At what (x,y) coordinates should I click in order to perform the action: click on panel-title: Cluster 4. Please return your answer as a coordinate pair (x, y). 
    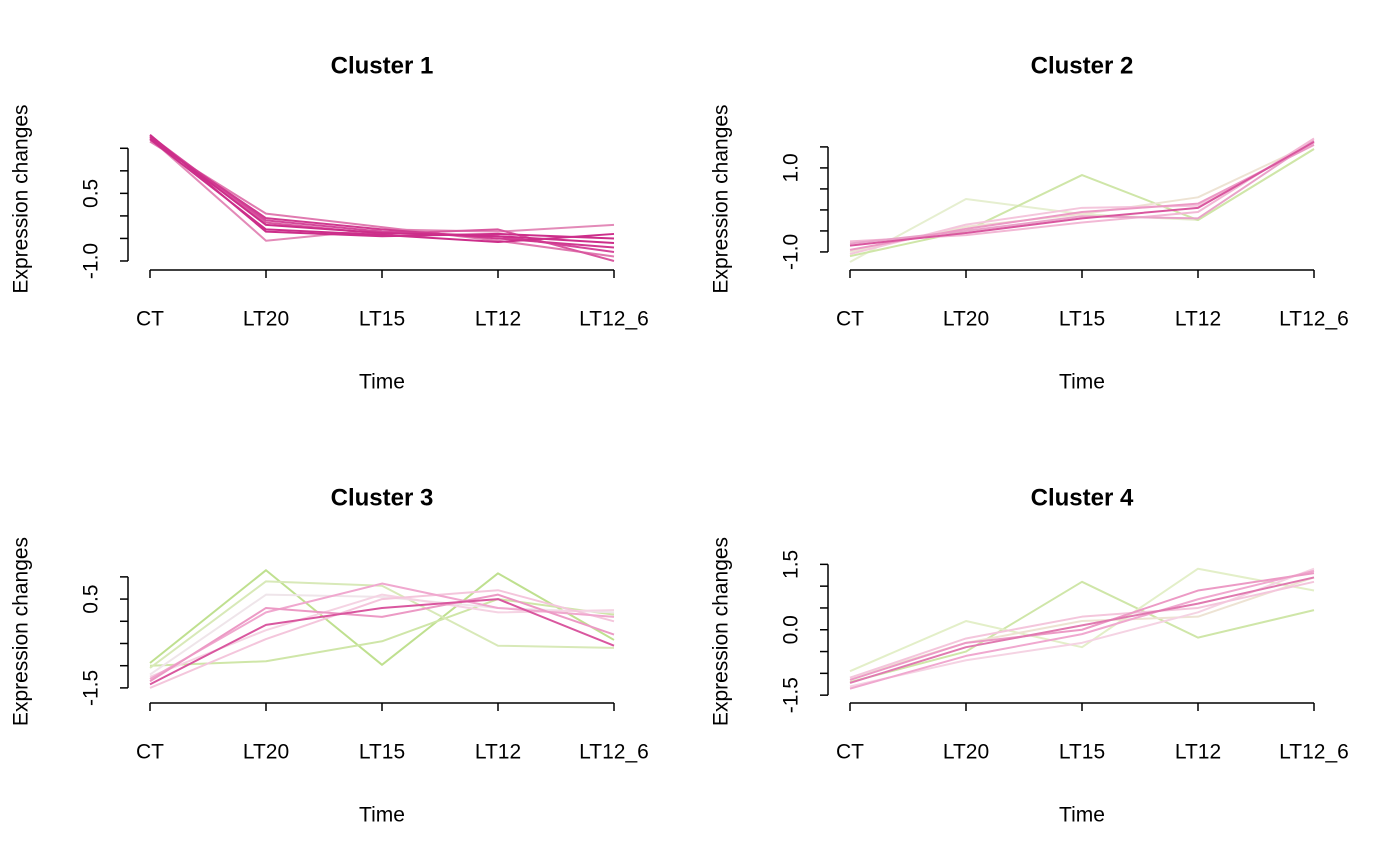
    Looking at the image, I should click on (1082, 497).